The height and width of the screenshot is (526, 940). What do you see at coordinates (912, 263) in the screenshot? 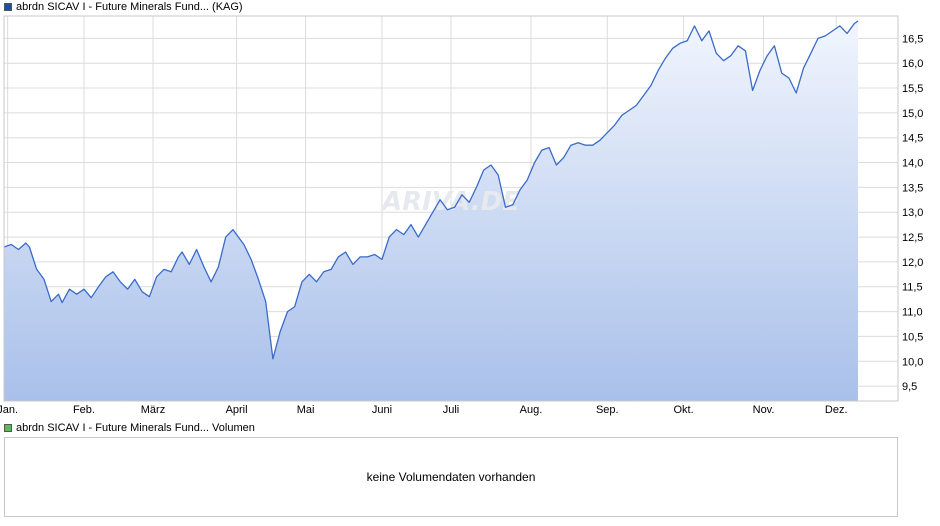
I see `y-tick-label: 12,0` at bounding box center [912, 263].